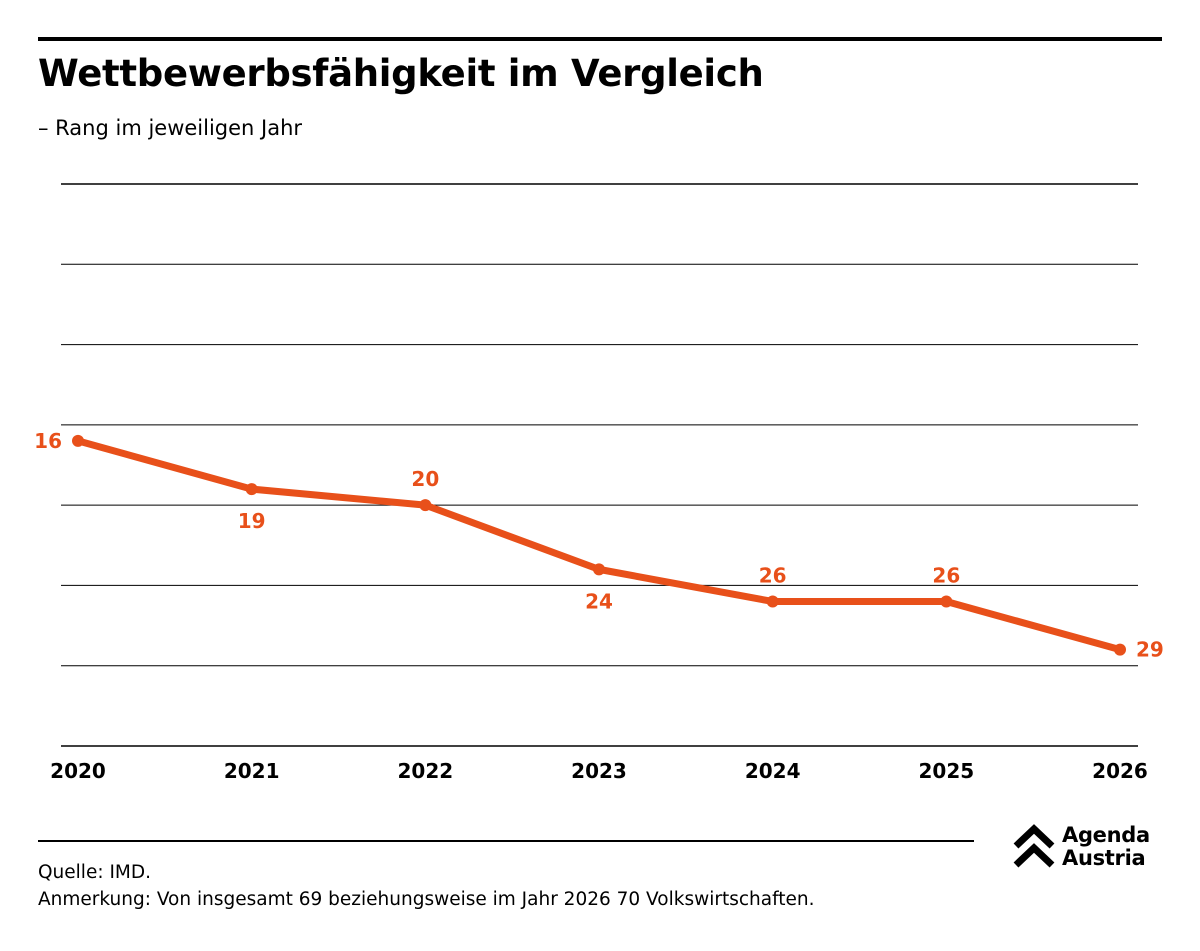 The width and height of the screenshot is (1200, 951). What do you see at coordinates (1120, 771) in the screenshot?
I see `x-tick-label: 2026` at bounding box center [1120, 771].